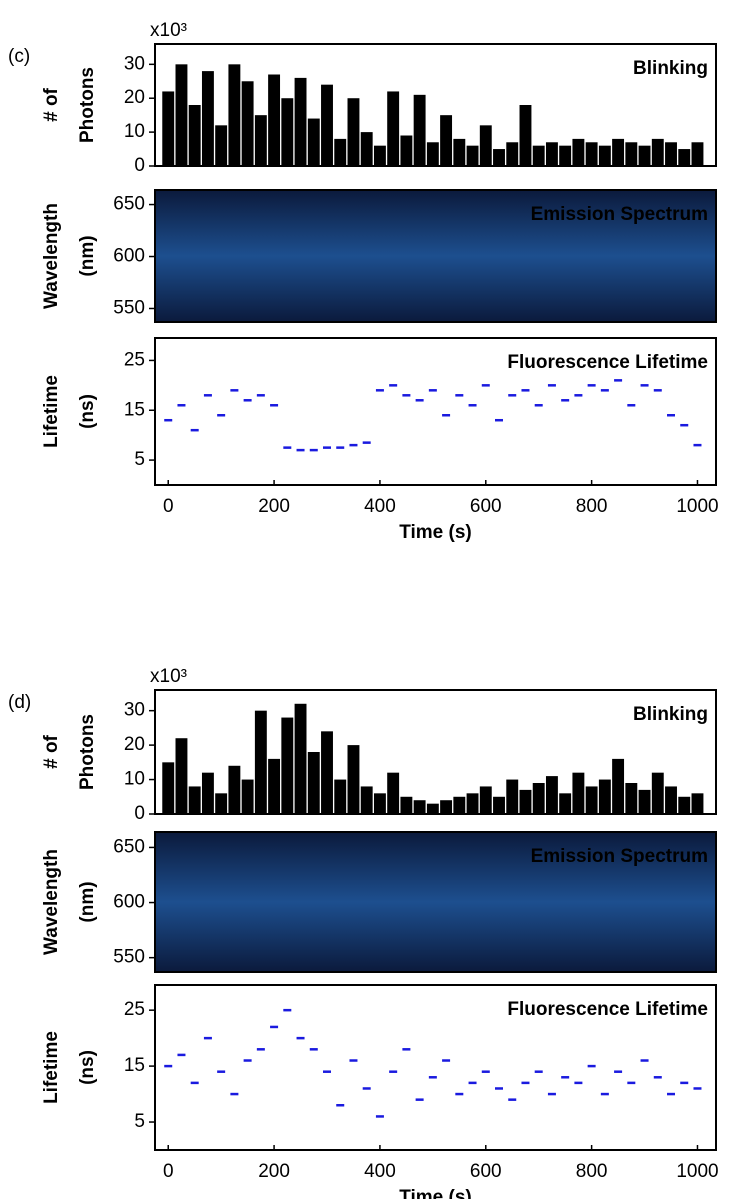  I want to click on y-axis-label: # of, so click(51, 751).